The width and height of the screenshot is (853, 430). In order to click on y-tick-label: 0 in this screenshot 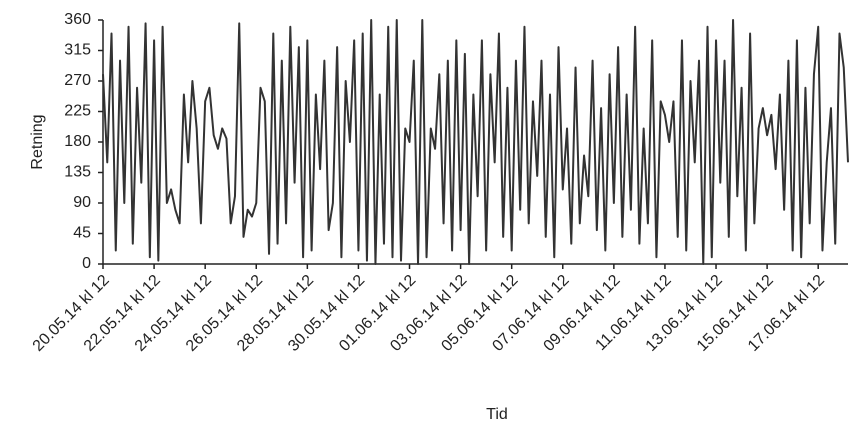, I will do `click(86, 263)`.